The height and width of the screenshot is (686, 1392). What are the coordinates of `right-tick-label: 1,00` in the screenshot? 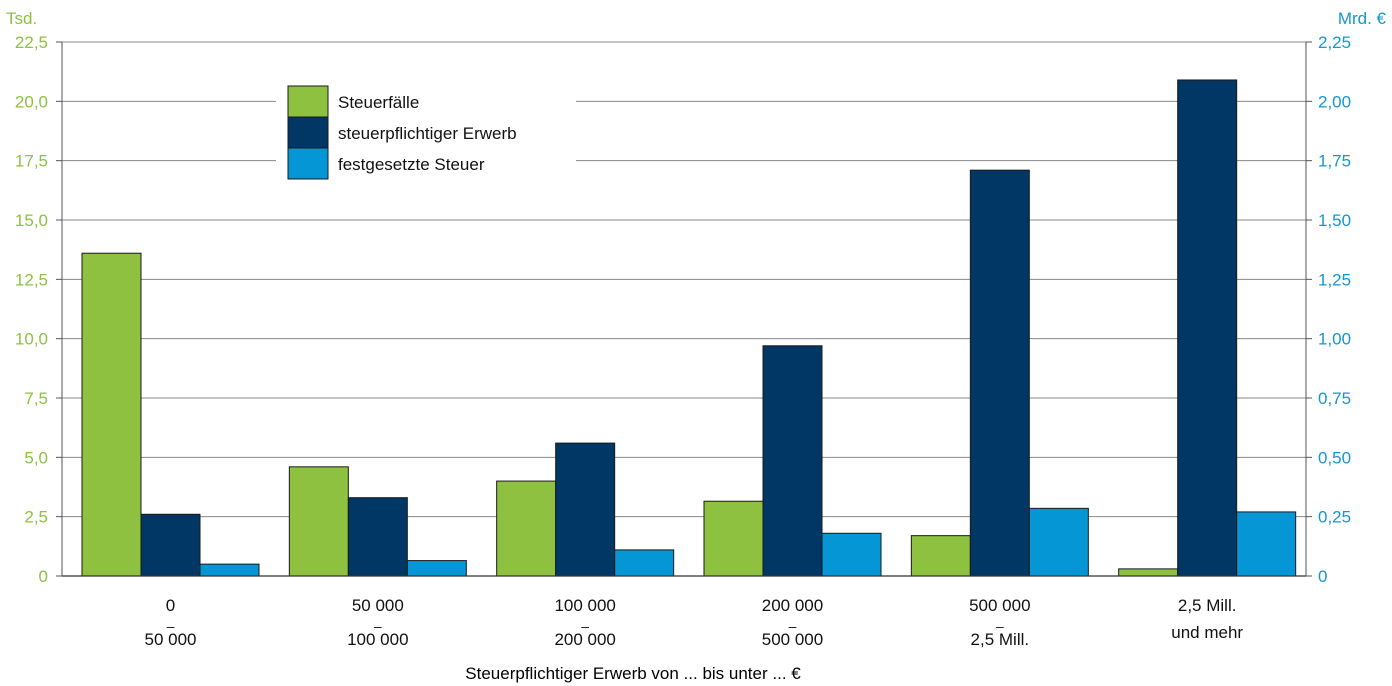 It's located at (1334, 339).